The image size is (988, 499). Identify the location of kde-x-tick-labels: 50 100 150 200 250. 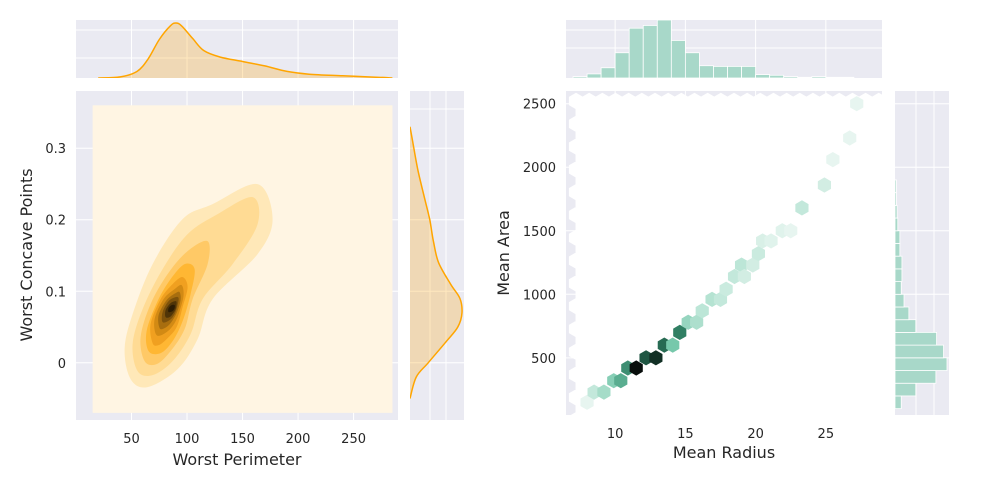
(244, 439).